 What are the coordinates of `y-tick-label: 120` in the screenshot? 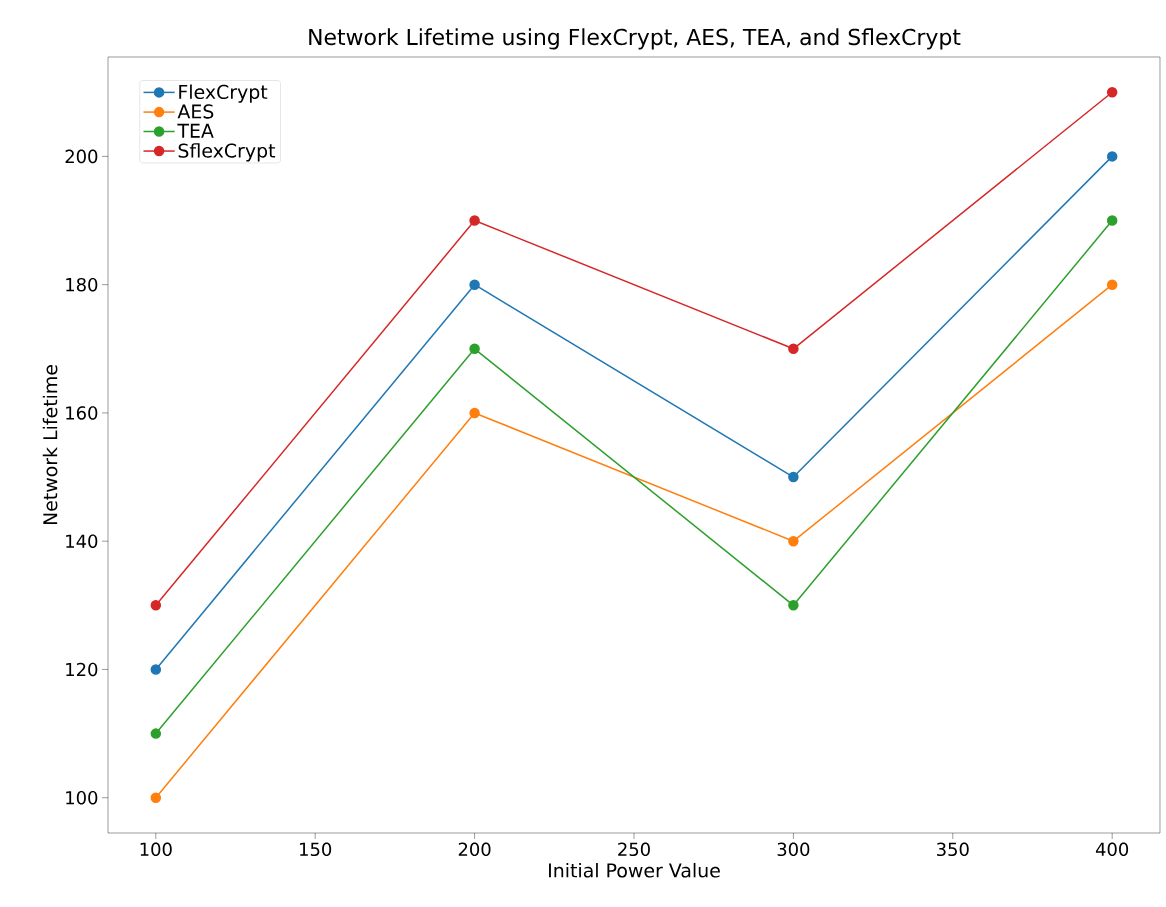 It's located at (82, 669).